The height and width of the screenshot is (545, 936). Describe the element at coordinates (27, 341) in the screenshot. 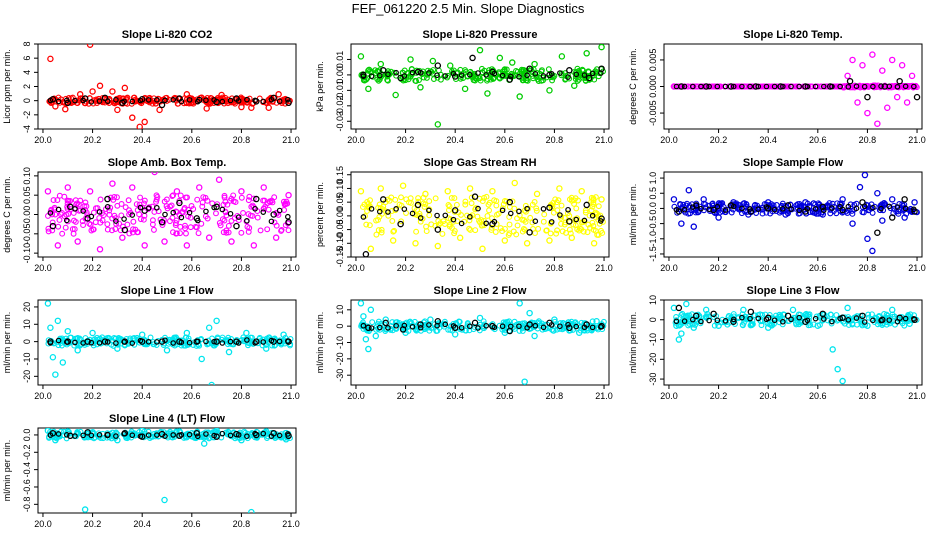

I see `y-tick-label: 0` at that location.